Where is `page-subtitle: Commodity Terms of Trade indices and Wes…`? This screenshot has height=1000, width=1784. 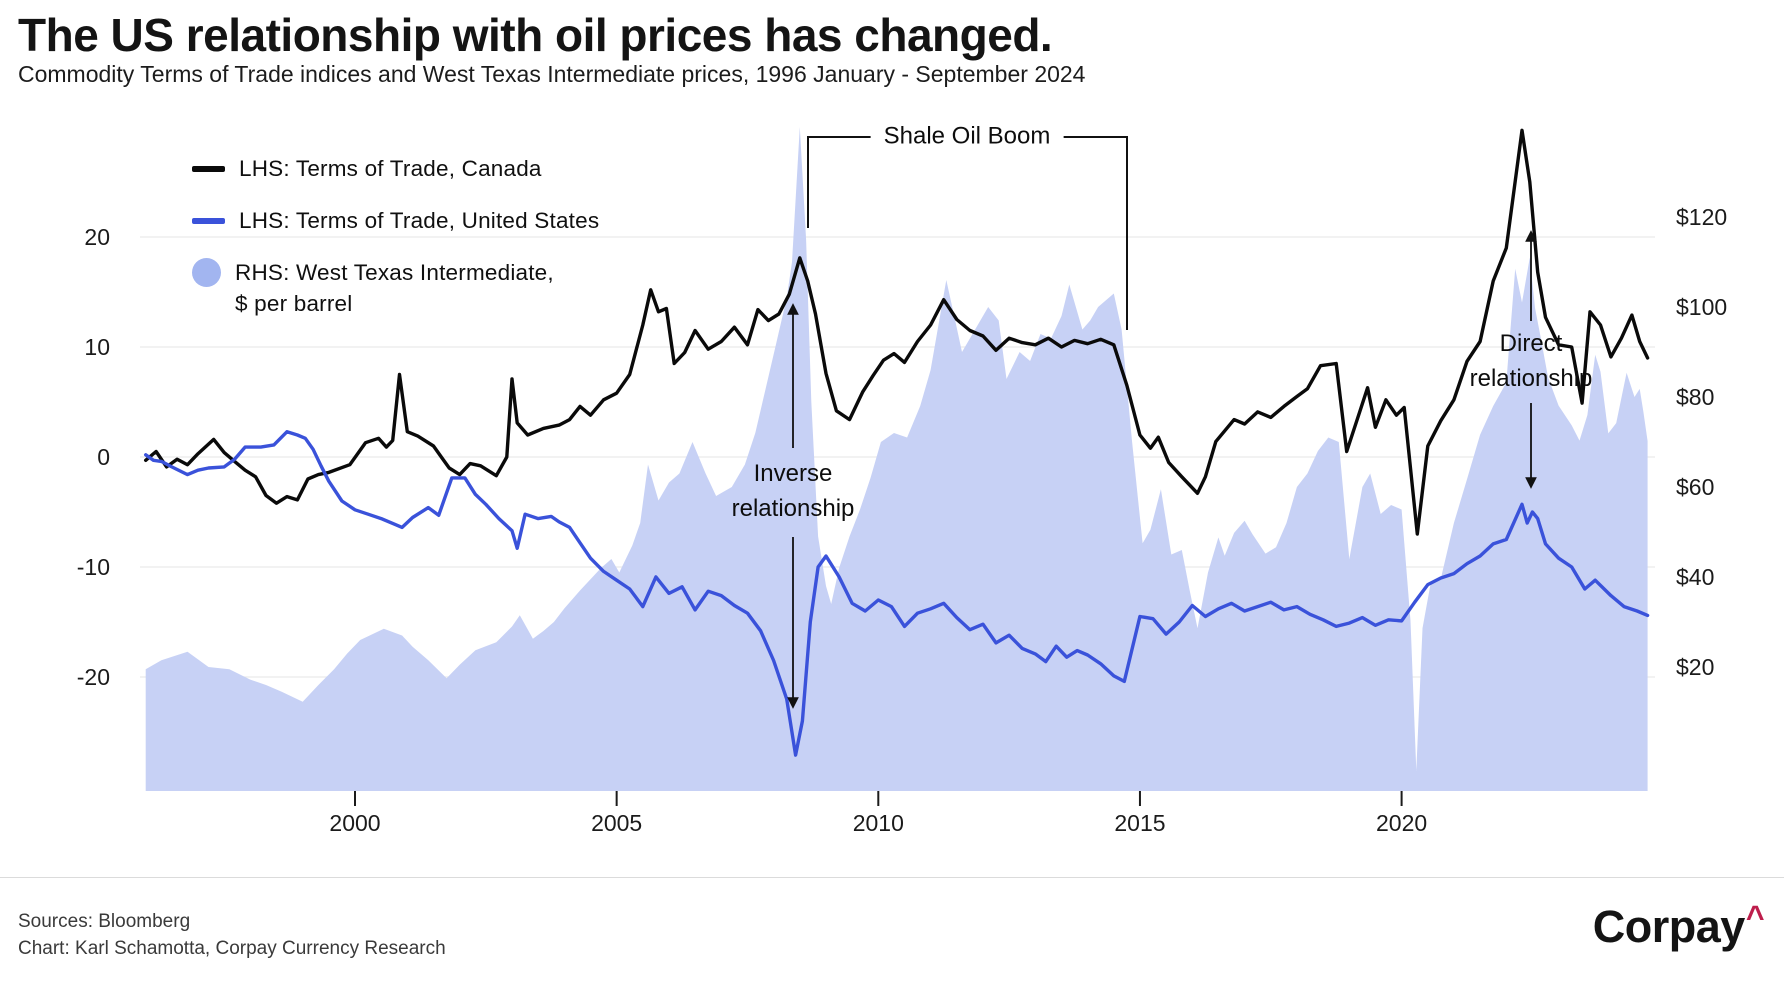
page-subtitle: Commodity Terms of Trade indices and Wes… is located at coordinates (552, 74).